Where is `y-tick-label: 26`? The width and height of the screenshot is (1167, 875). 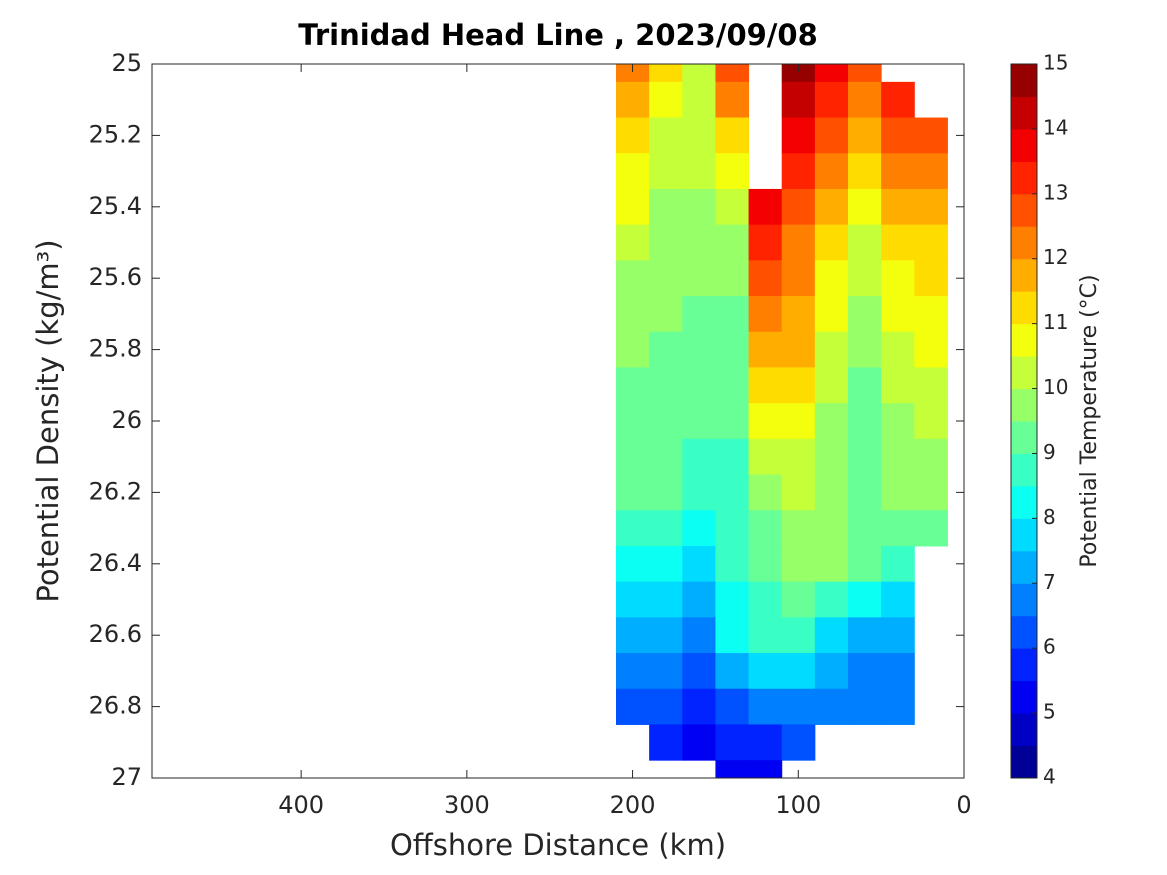
y-tick-label: 26 is located at coordinates (126, 420).